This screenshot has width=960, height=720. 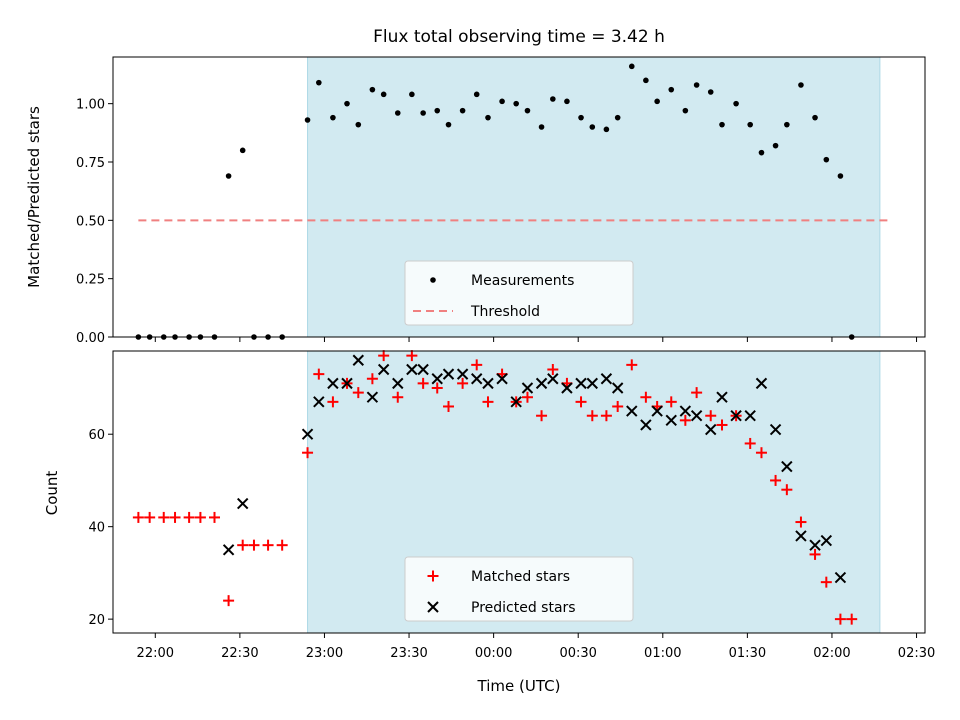 I want to click on x-tick-label: 23:00, so click(x=324, y=653).